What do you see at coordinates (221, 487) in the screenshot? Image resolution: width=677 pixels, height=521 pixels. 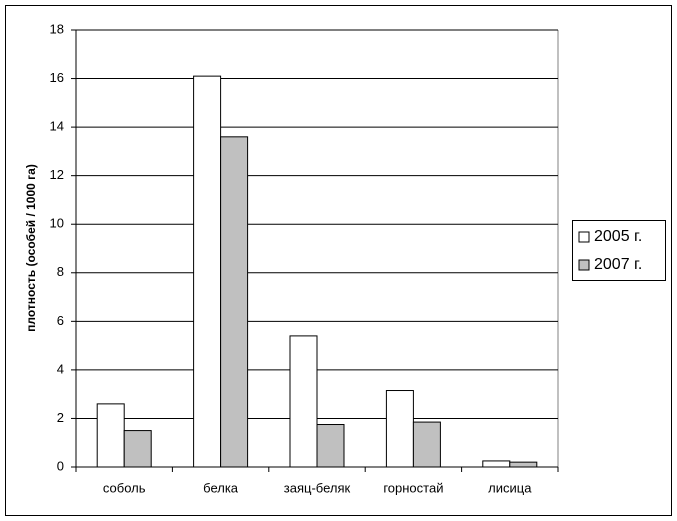 I see `x-tick-label: белка` at bounding box center [221, 487].